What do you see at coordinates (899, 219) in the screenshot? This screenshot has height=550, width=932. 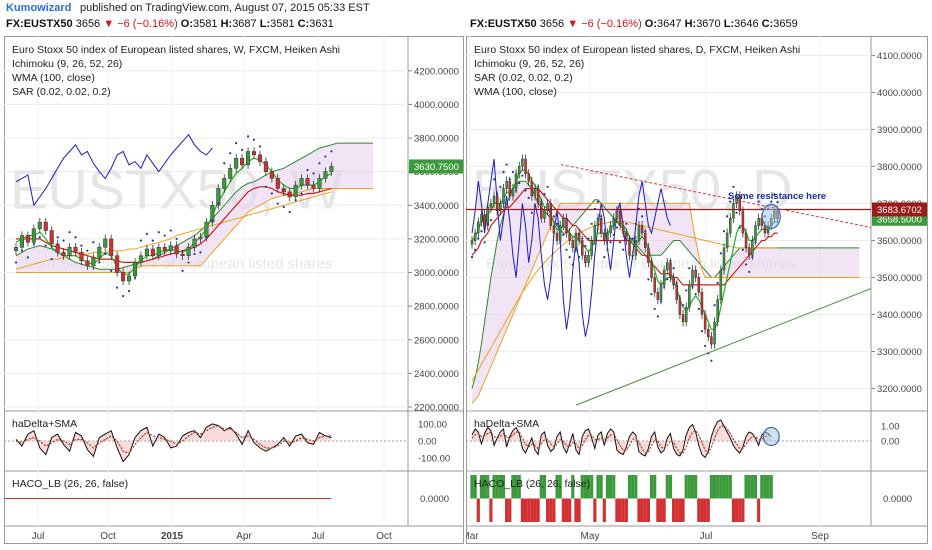 I see `last-price-label: 3658.5000` at bounding box center [899, 219].